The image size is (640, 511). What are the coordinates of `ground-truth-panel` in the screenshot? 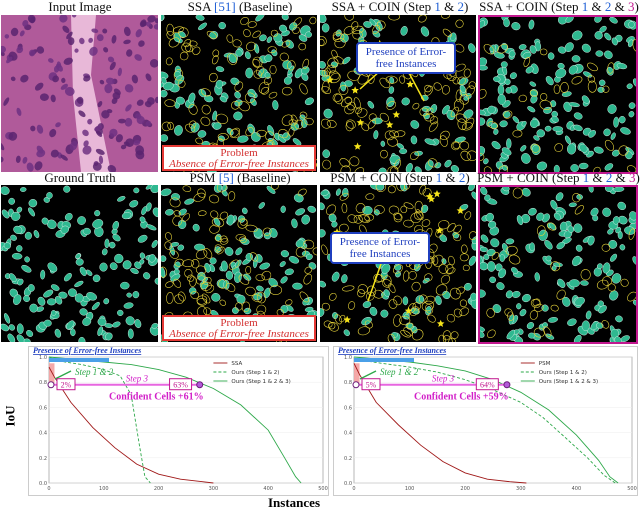 It's located at (79, 263).